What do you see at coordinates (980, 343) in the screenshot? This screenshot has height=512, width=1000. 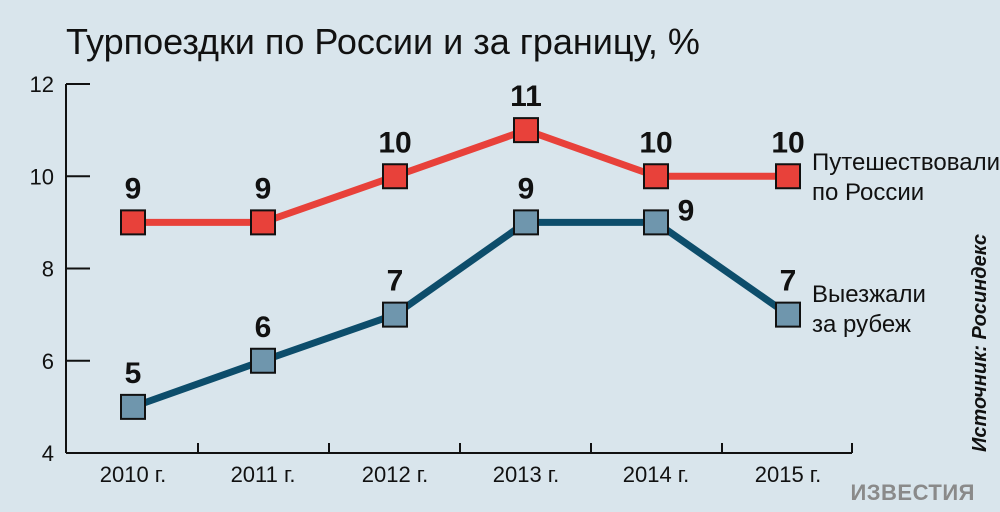 I see `source-note: Источник: Росиндекс` at bounding box center [980, 343].